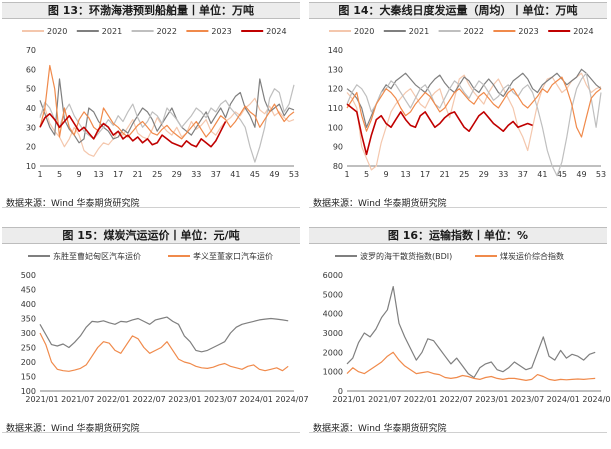  What do you see at coordinates (28, 348) in the screenshot?
I see `y-tick-label: 250` at bounding box center [28, 348].